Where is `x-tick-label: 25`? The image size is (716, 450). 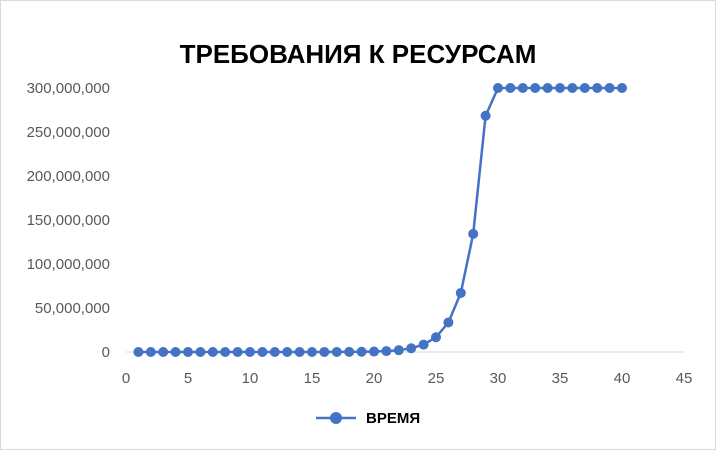
x-tick-label: 25 is located at coordinates (436, 378).